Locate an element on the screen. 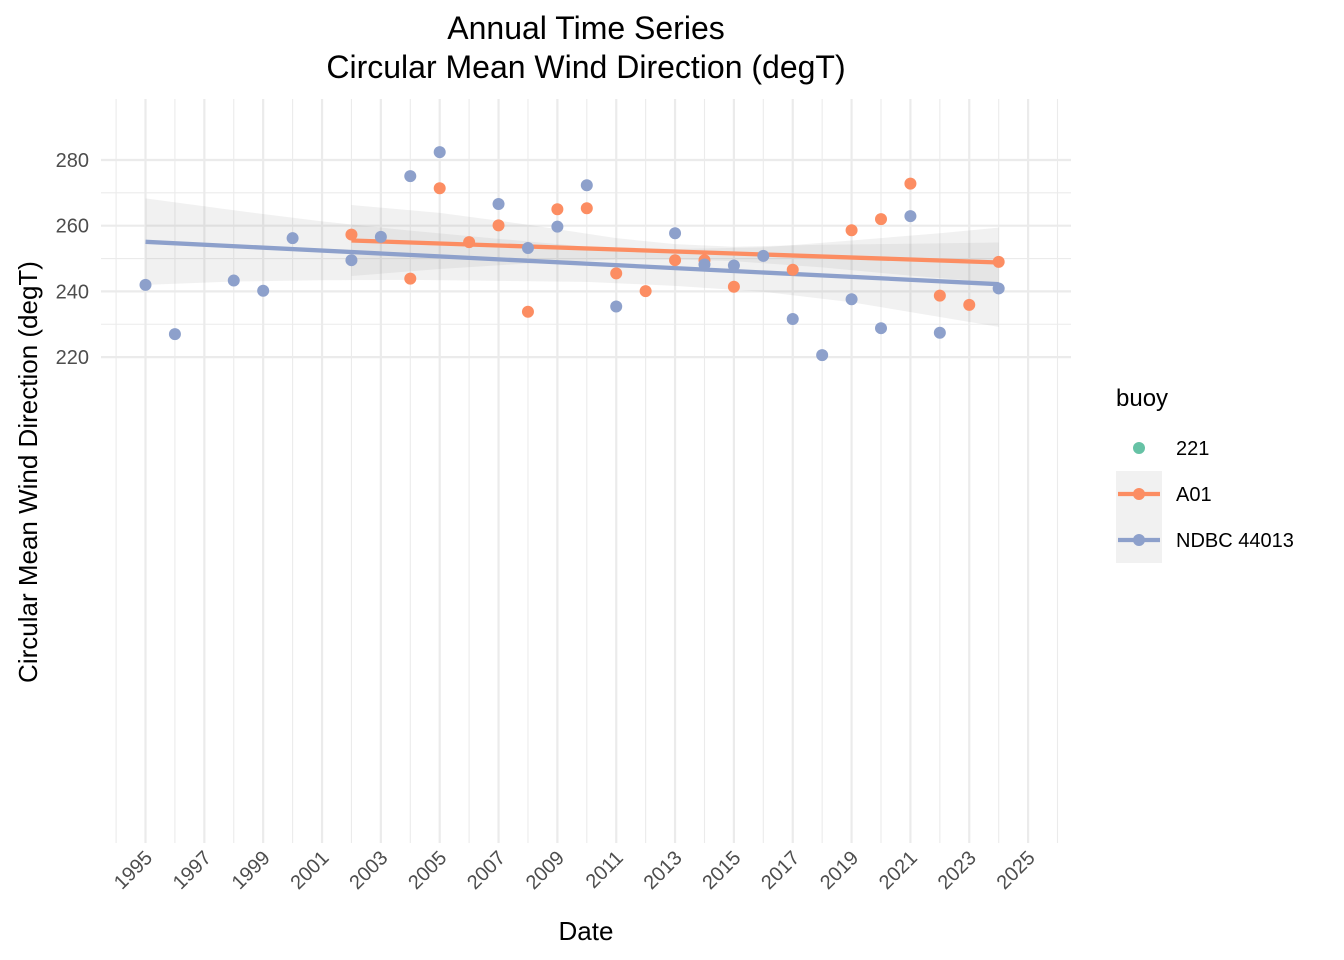 Image resolution: width=1344 pixels, height=960 pixels. x-tick-label: 2025 is located at coordinates (1016, 870).